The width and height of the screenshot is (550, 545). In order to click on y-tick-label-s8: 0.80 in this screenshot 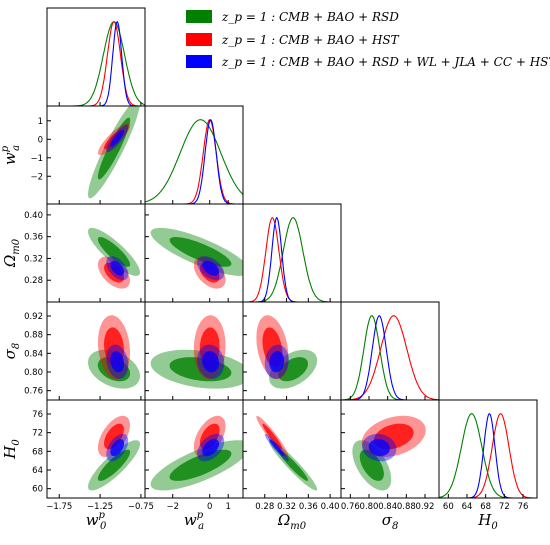, I will do `click(33, 373)`.